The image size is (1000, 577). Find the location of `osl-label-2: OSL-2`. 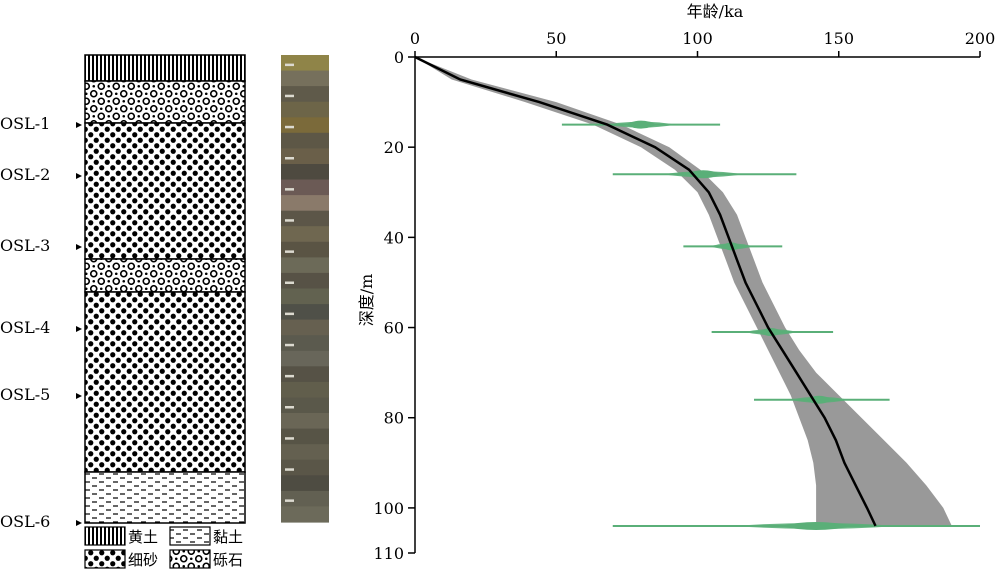

osl-label-2: OSL-2 is located at coordinates (25, 174).